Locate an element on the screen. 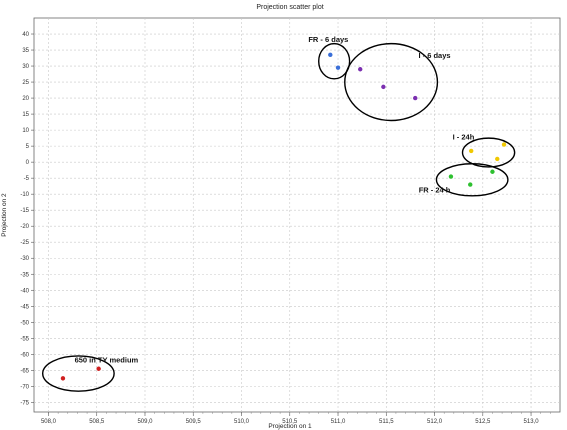  y-tick-label: -45 is located at coordinates (24, 307).